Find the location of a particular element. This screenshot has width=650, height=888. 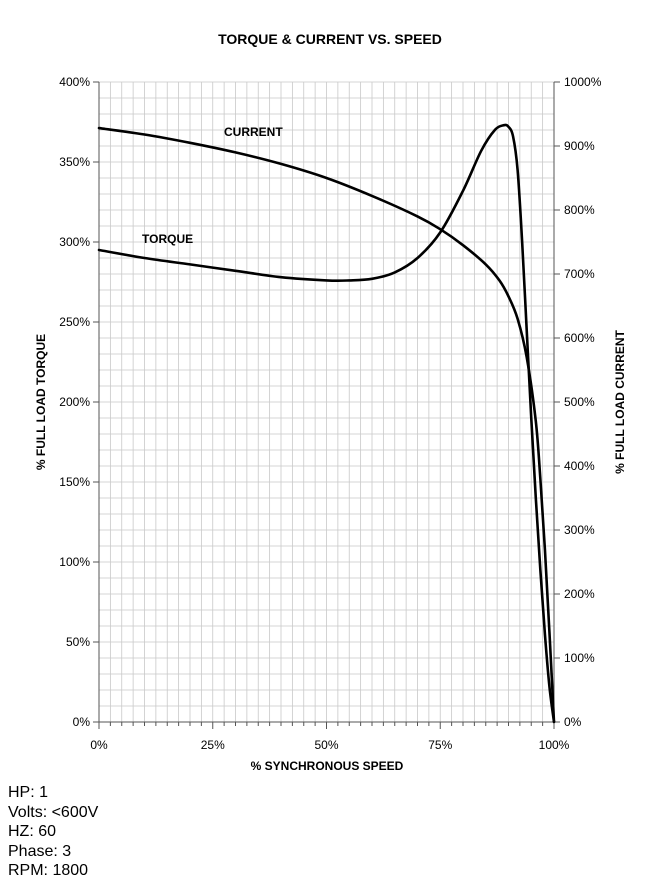

y-tick-label-left: 350% is located at coordinates (74, 162).